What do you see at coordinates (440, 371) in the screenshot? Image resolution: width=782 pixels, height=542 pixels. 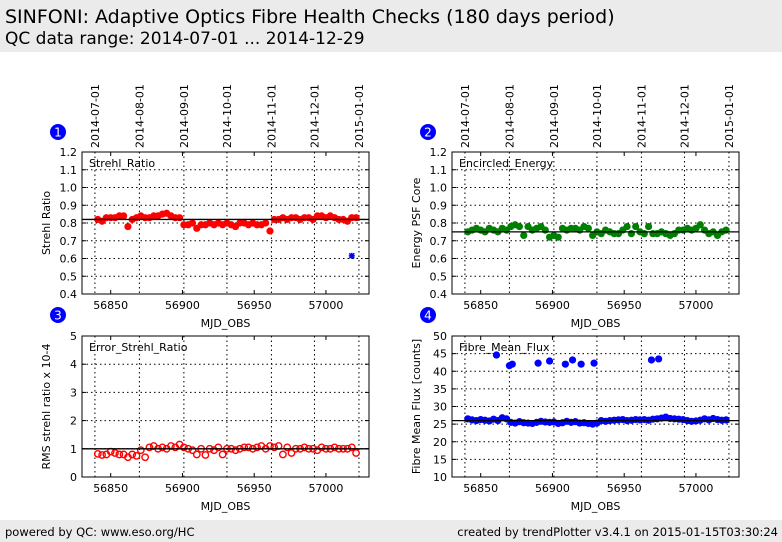 I see `y-tick-label: 40` at bounding box center [440, 371].